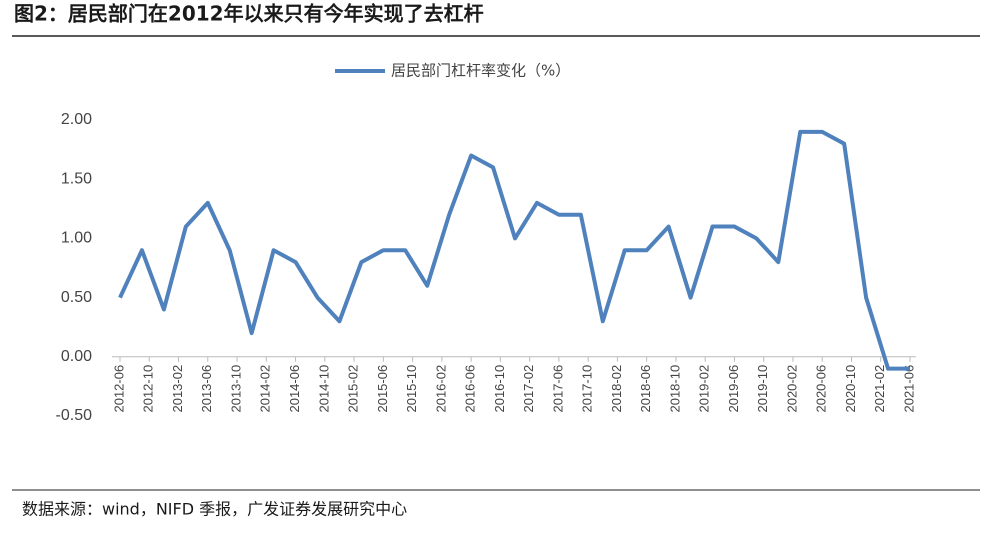  Describe the element at coordinates (879, 389) in the screenshot. I see `x-tick-label: 2021-02` at that location.